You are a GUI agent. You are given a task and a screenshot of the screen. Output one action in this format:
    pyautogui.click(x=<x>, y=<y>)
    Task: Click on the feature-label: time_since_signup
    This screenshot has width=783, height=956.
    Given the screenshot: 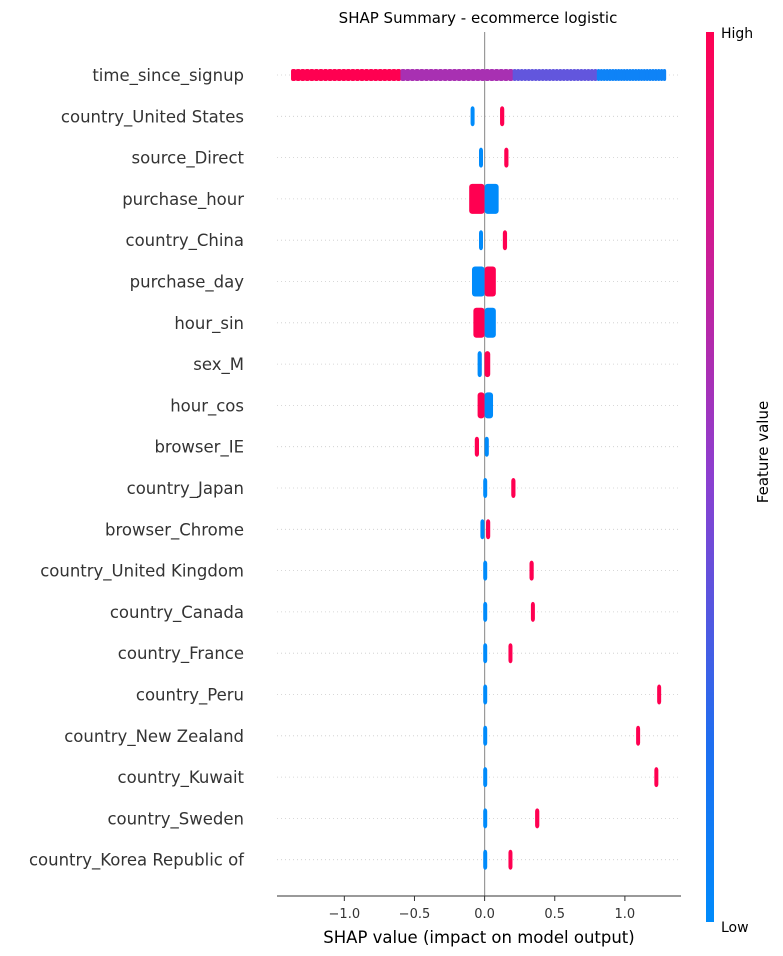 What is the action you would take?
    pyautogui.click(x=168, y=76)
    